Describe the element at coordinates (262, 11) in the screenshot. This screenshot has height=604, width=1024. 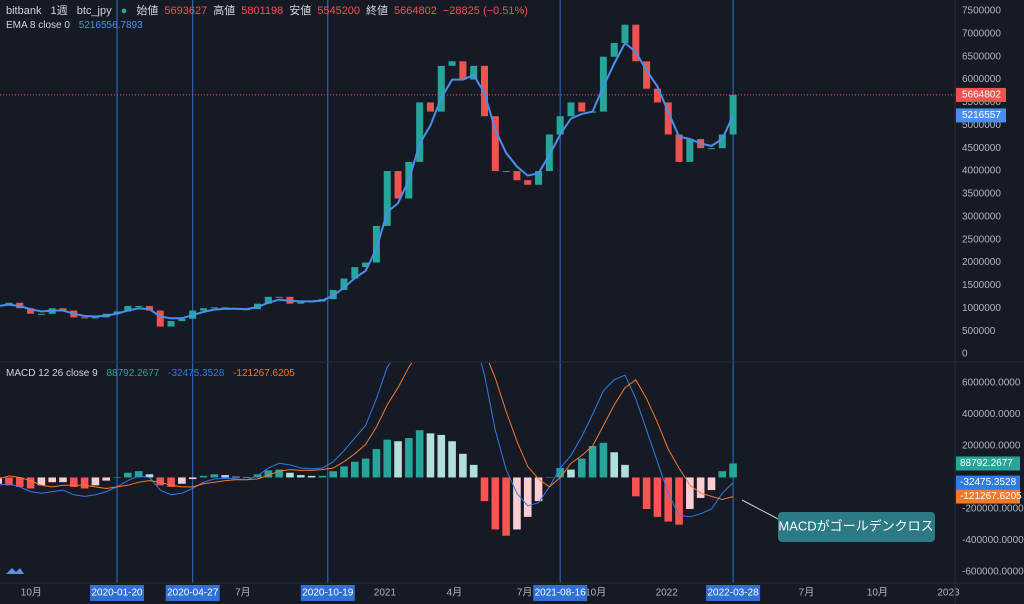
I see `ohlc-value: 5801198` at that location.